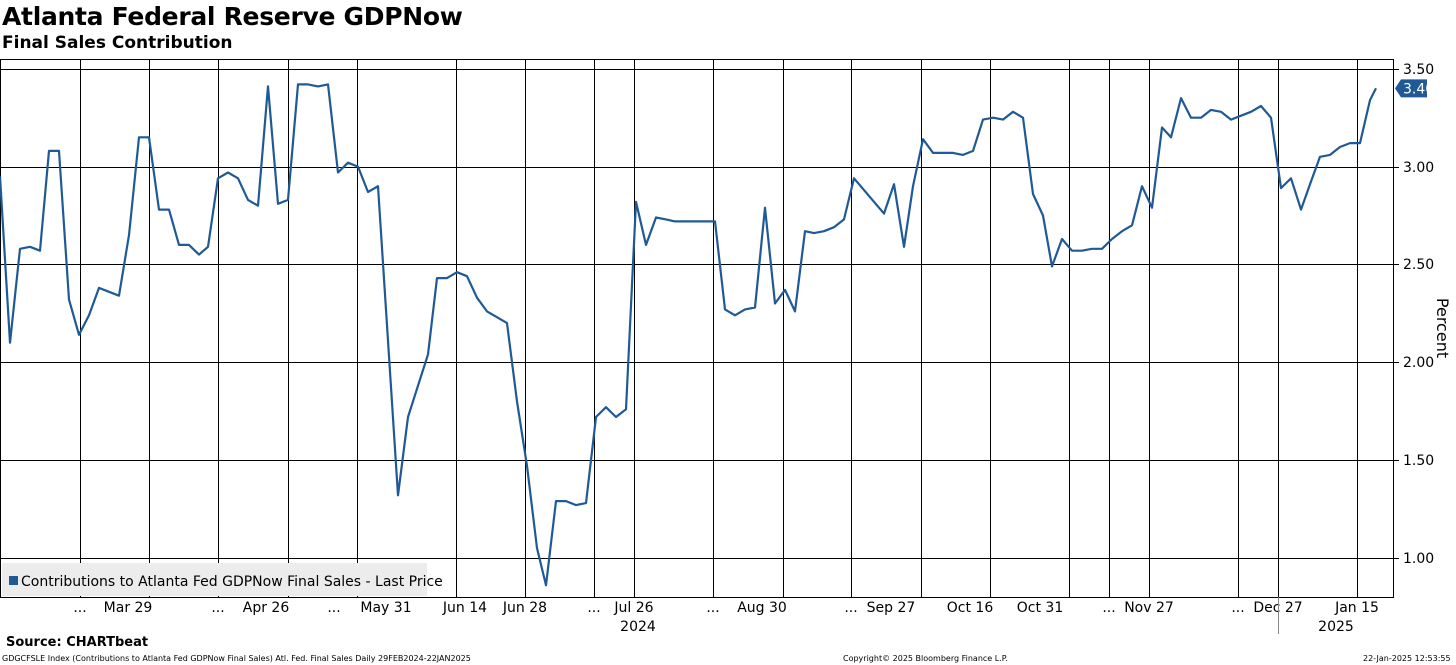  I want to click on x-tick-label: May 31, so click(385, 608).